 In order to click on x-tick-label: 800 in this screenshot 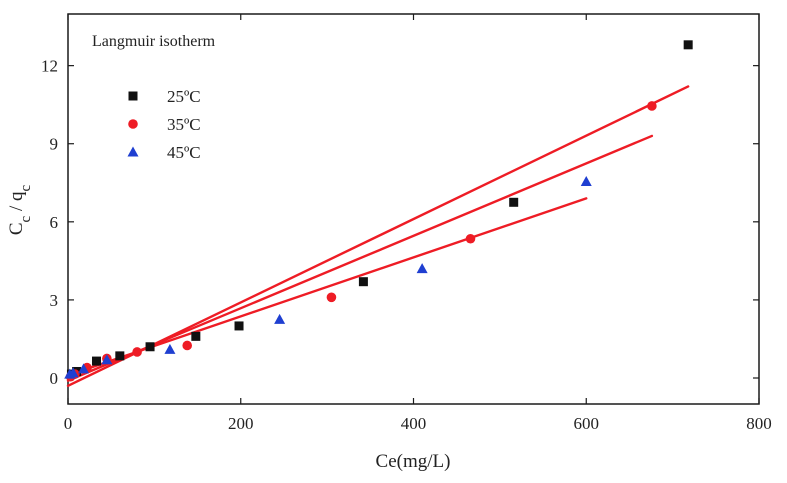, I will do `click(759, 423)`.